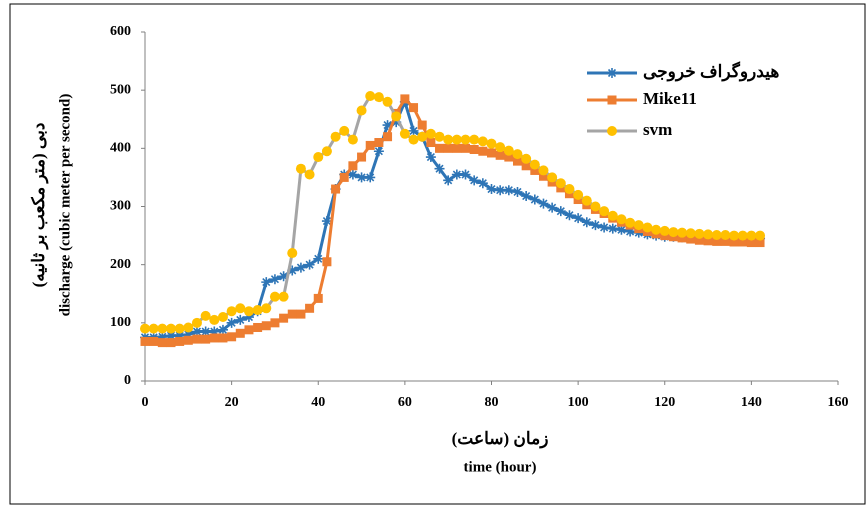 The height and width of the screenshot is (505, 868). I want to click on legend-marker, so click(612, 73).